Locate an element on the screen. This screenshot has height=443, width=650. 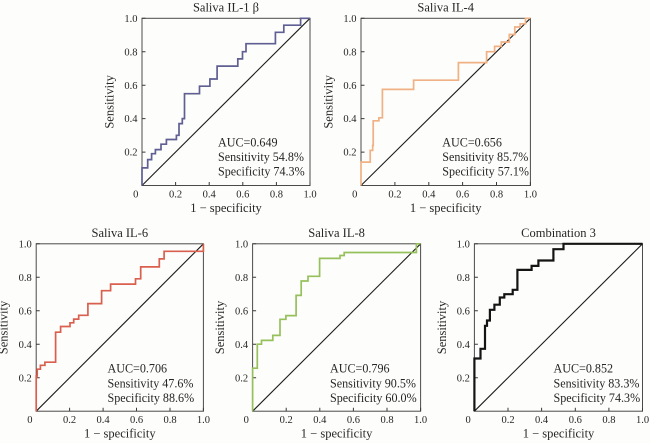
svg-text: Sensitivity 90.5% is located at coordinates (373, 383).